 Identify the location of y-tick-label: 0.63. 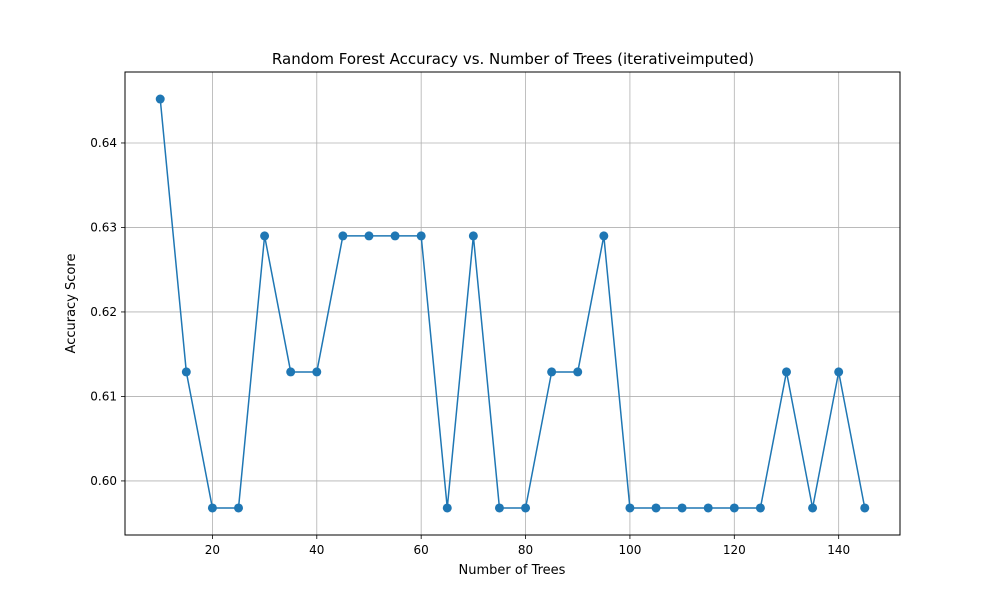
(103, 227).